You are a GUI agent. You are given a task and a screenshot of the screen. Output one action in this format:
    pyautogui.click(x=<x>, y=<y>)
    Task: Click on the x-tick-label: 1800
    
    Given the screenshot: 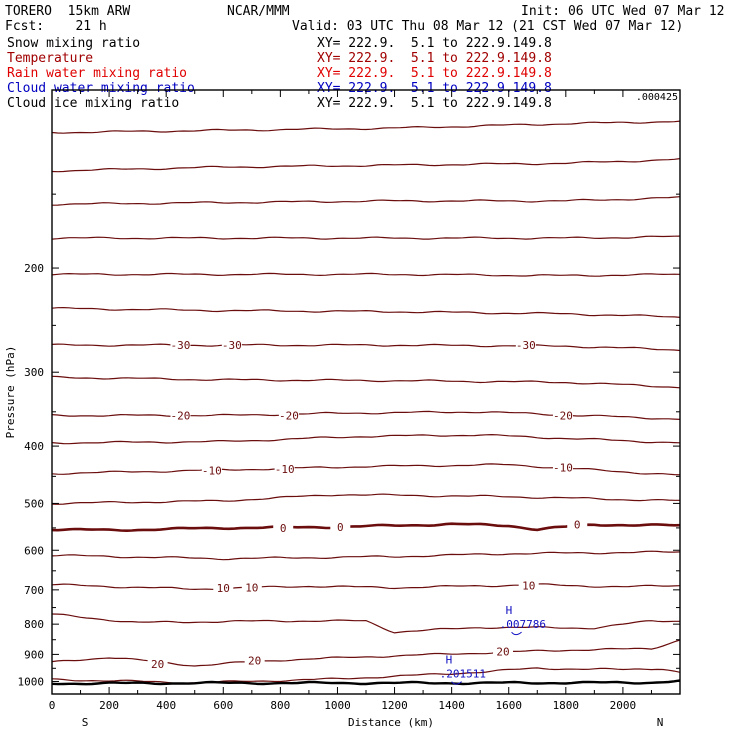 What is the action you would take?
    pyautogui.click(x=566, y=705)
    